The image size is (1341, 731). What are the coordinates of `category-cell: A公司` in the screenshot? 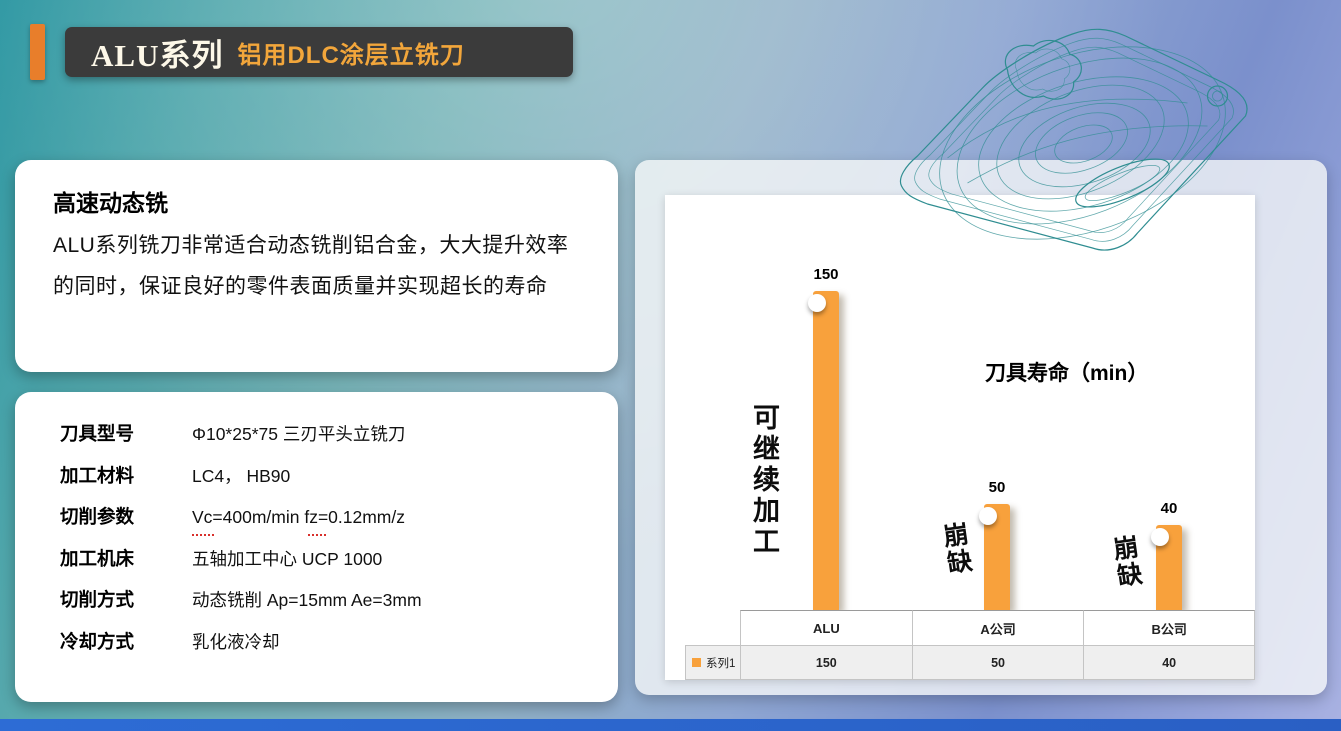 It's located at (997, 627).